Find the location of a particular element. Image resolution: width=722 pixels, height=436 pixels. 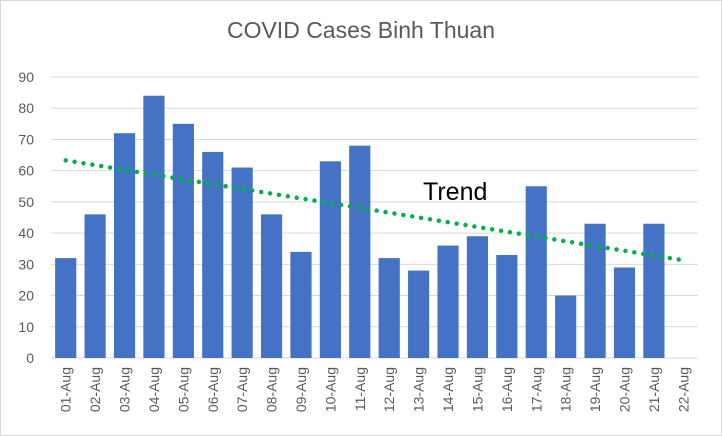

bar-12-Aug is located at coordinates (389, 308).